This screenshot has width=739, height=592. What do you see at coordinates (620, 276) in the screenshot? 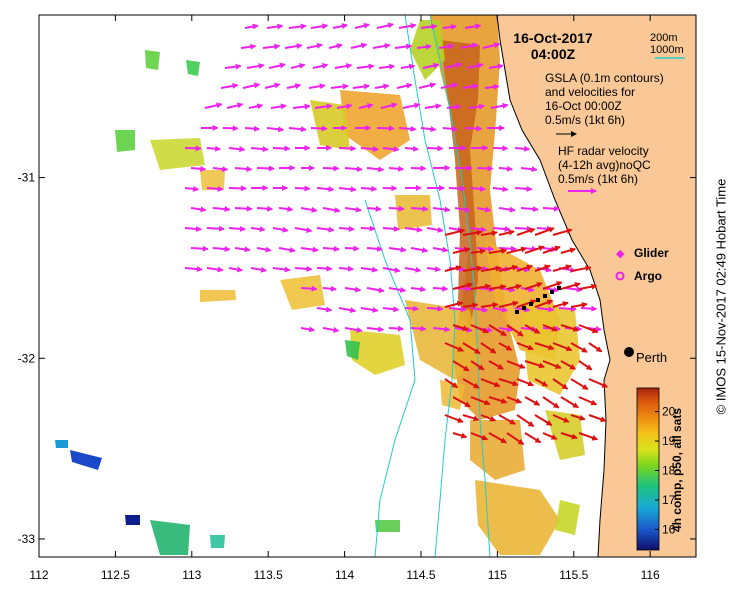
I see `argo-legend-marker` at bounding box center [620, 276].